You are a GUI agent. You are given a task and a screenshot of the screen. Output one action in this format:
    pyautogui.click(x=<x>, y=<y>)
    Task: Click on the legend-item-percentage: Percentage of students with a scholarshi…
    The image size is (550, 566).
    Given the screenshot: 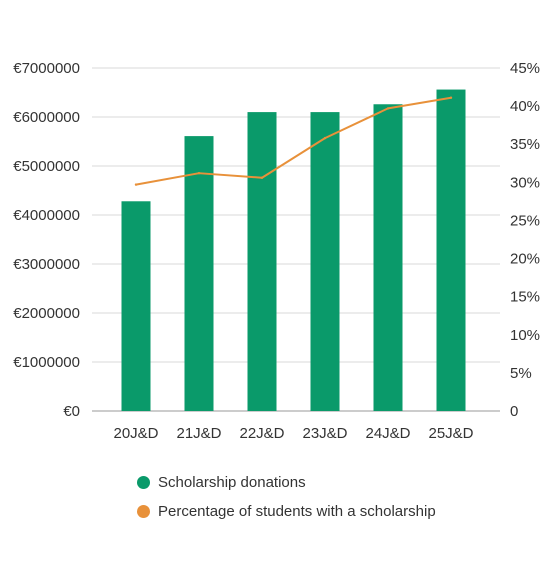 What is the action you would take?
    pyautogui.click(x=286, y=511)
    